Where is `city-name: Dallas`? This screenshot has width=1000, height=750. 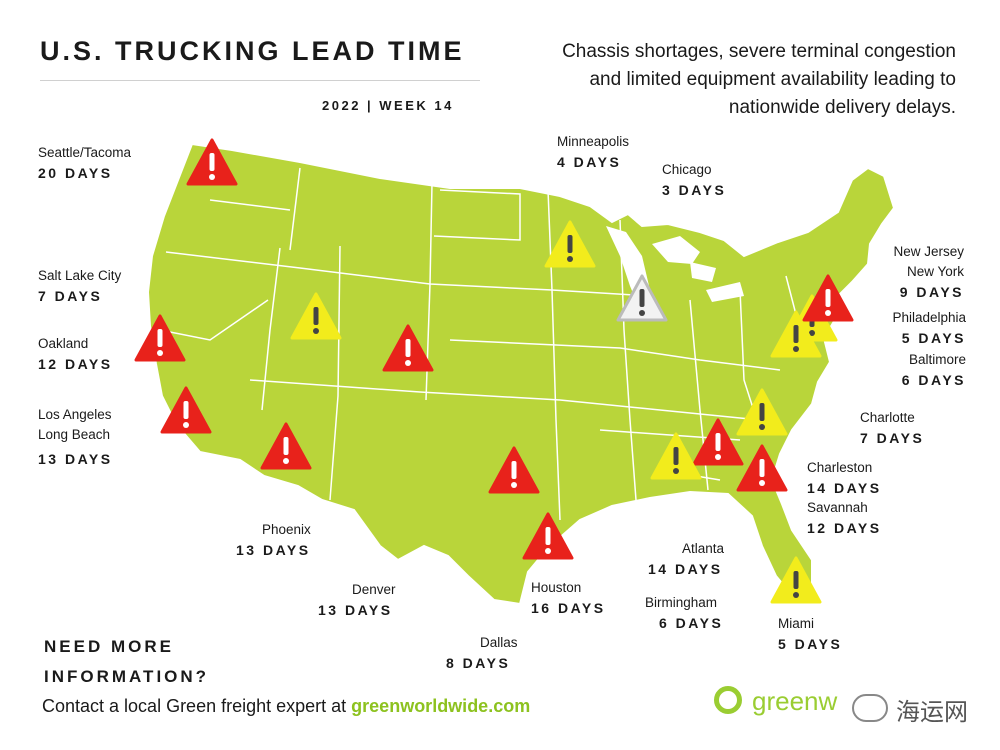
city-name: Dallas is located at coordinates (499, 642).